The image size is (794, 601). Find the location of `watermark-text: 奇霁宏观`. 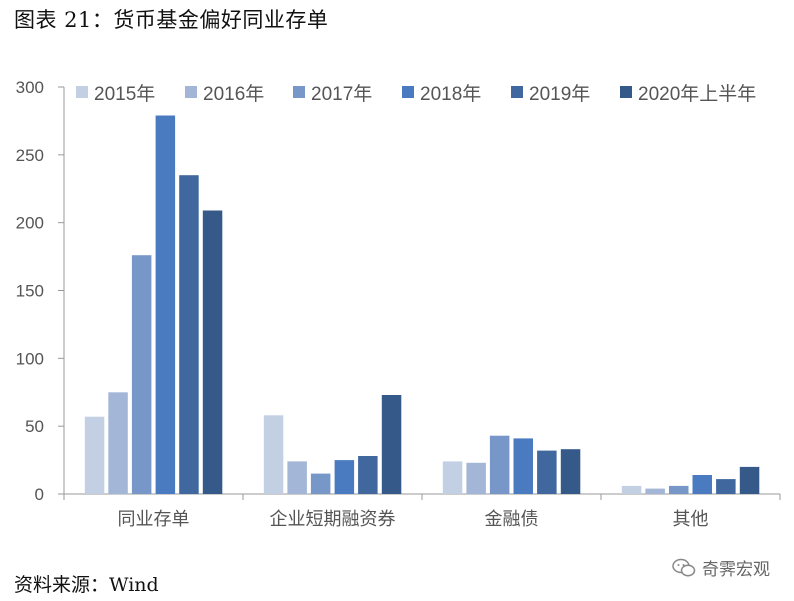

watermark-text: 奇霁宏观 is located at coordinates (736, 570).